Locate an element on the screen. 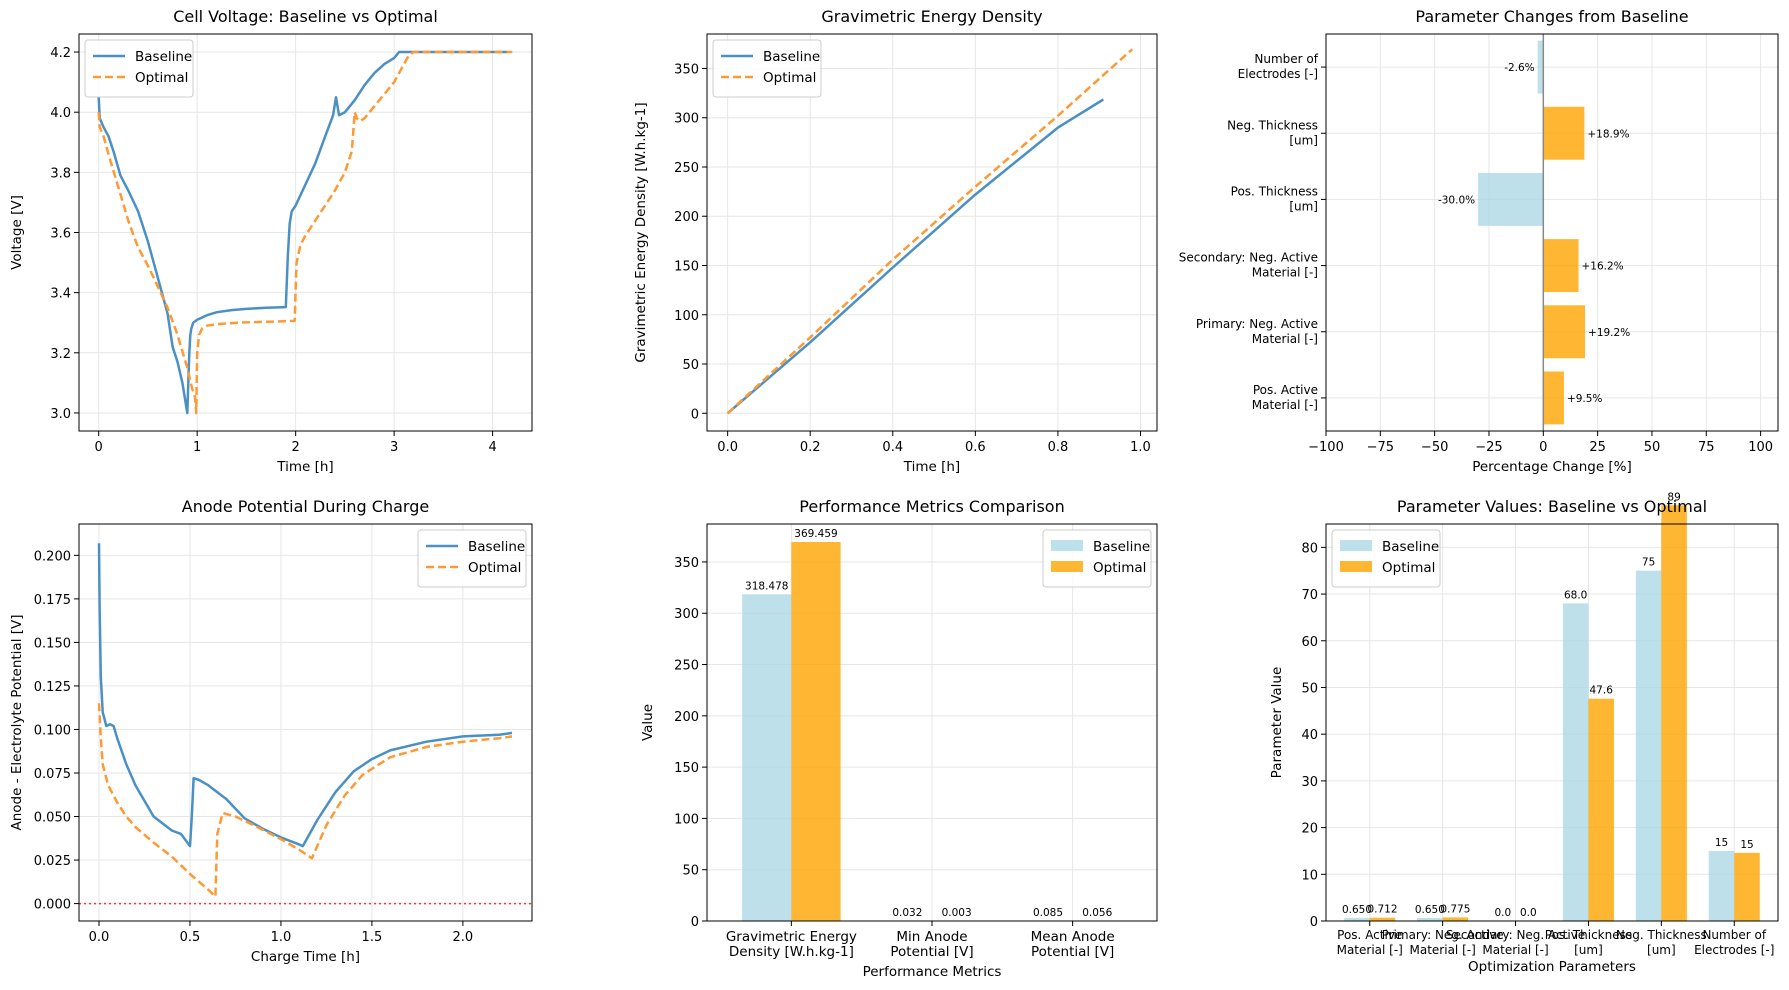  x-axis-label: Performance Metrics is located at coordinates (932, 972).